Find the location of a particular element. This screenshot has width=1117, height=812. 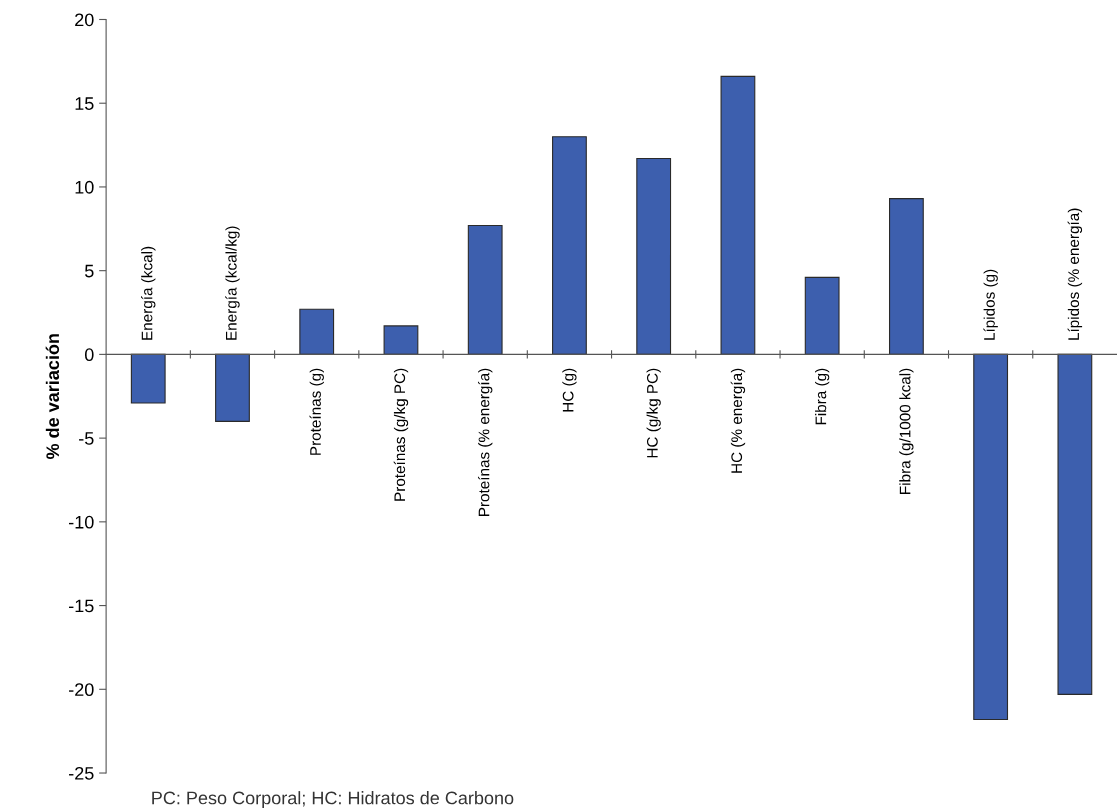

x-tick-label: Lípidos (% energía) is located at coordinates (1075, 274).